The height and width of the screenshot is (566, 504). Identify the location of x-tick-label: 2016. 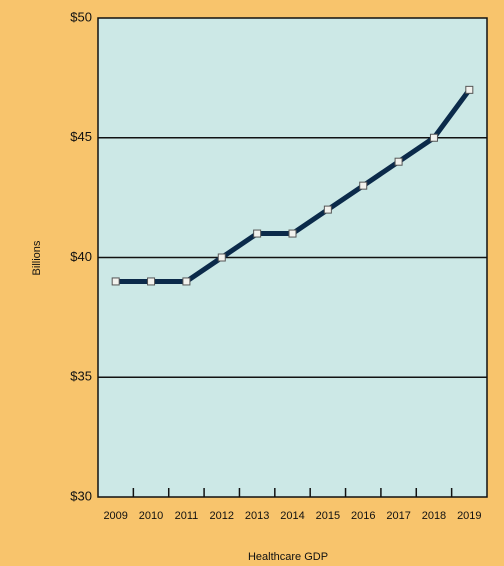
(363, 516).